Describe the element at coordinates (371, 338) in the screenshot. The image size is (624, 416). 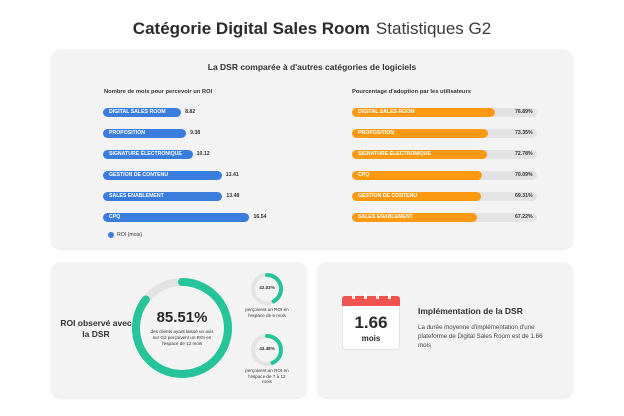
I see `implementation-unit: mois` at that location.